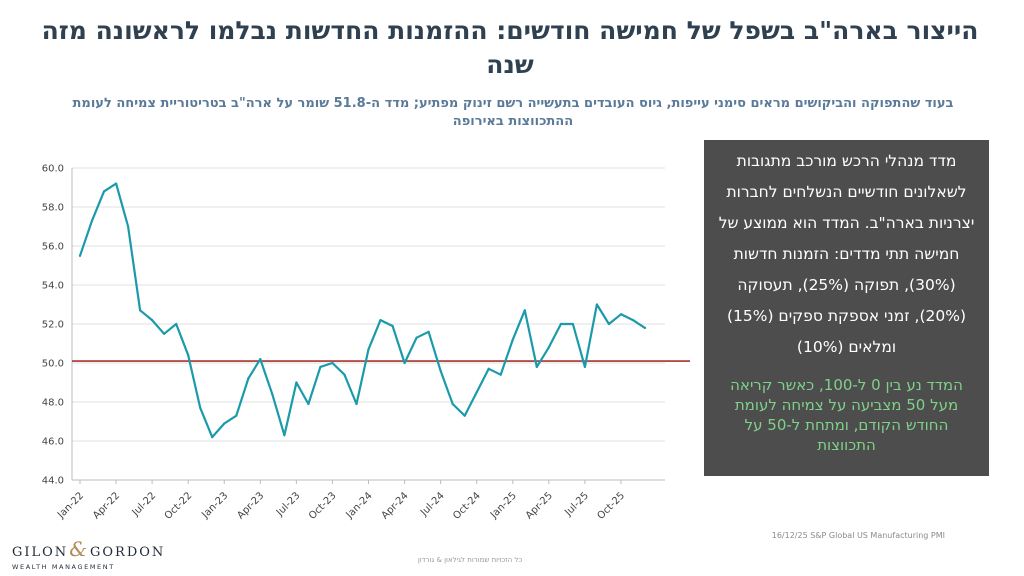 The width and height of the screenshot is (1024, 576). What do you see at coordinates (467, 506) in the screenshot?
I see `x-tick-label: Oct-24` at bounding box center [467, 506].